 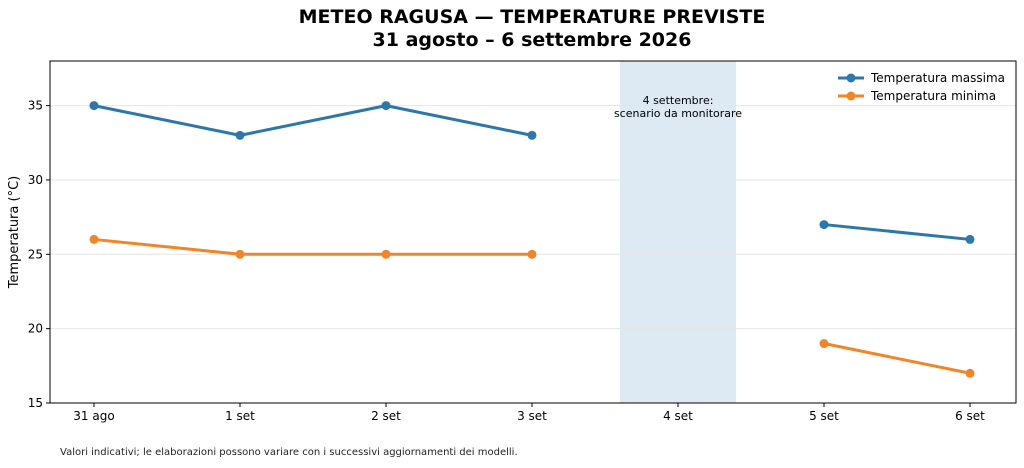 What do you see at coordinates (35, 254) in the screenshot?
I see `y-tick-label: 25` at bounding box center [35, 254].